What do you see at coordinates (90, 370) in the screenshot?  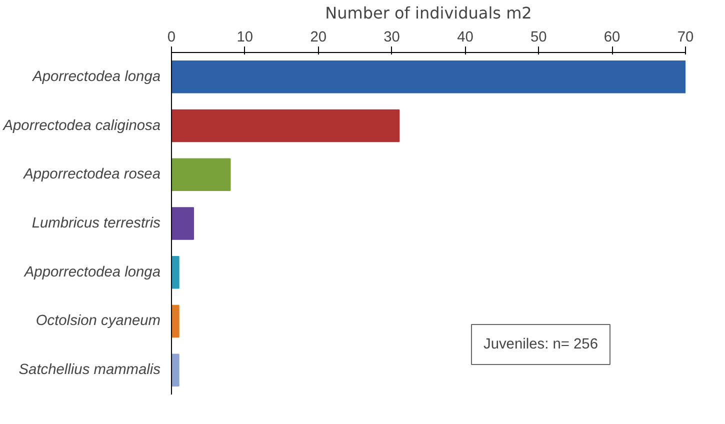 I see `y-tick-label: Satchellius mammalis` at bounding box center [90, 370].